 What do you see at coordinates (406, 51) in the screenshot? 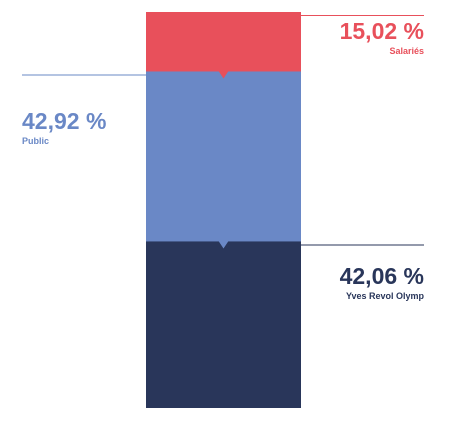
I see `series-name-salaries: Salariés` at bounding box center [406, 51].